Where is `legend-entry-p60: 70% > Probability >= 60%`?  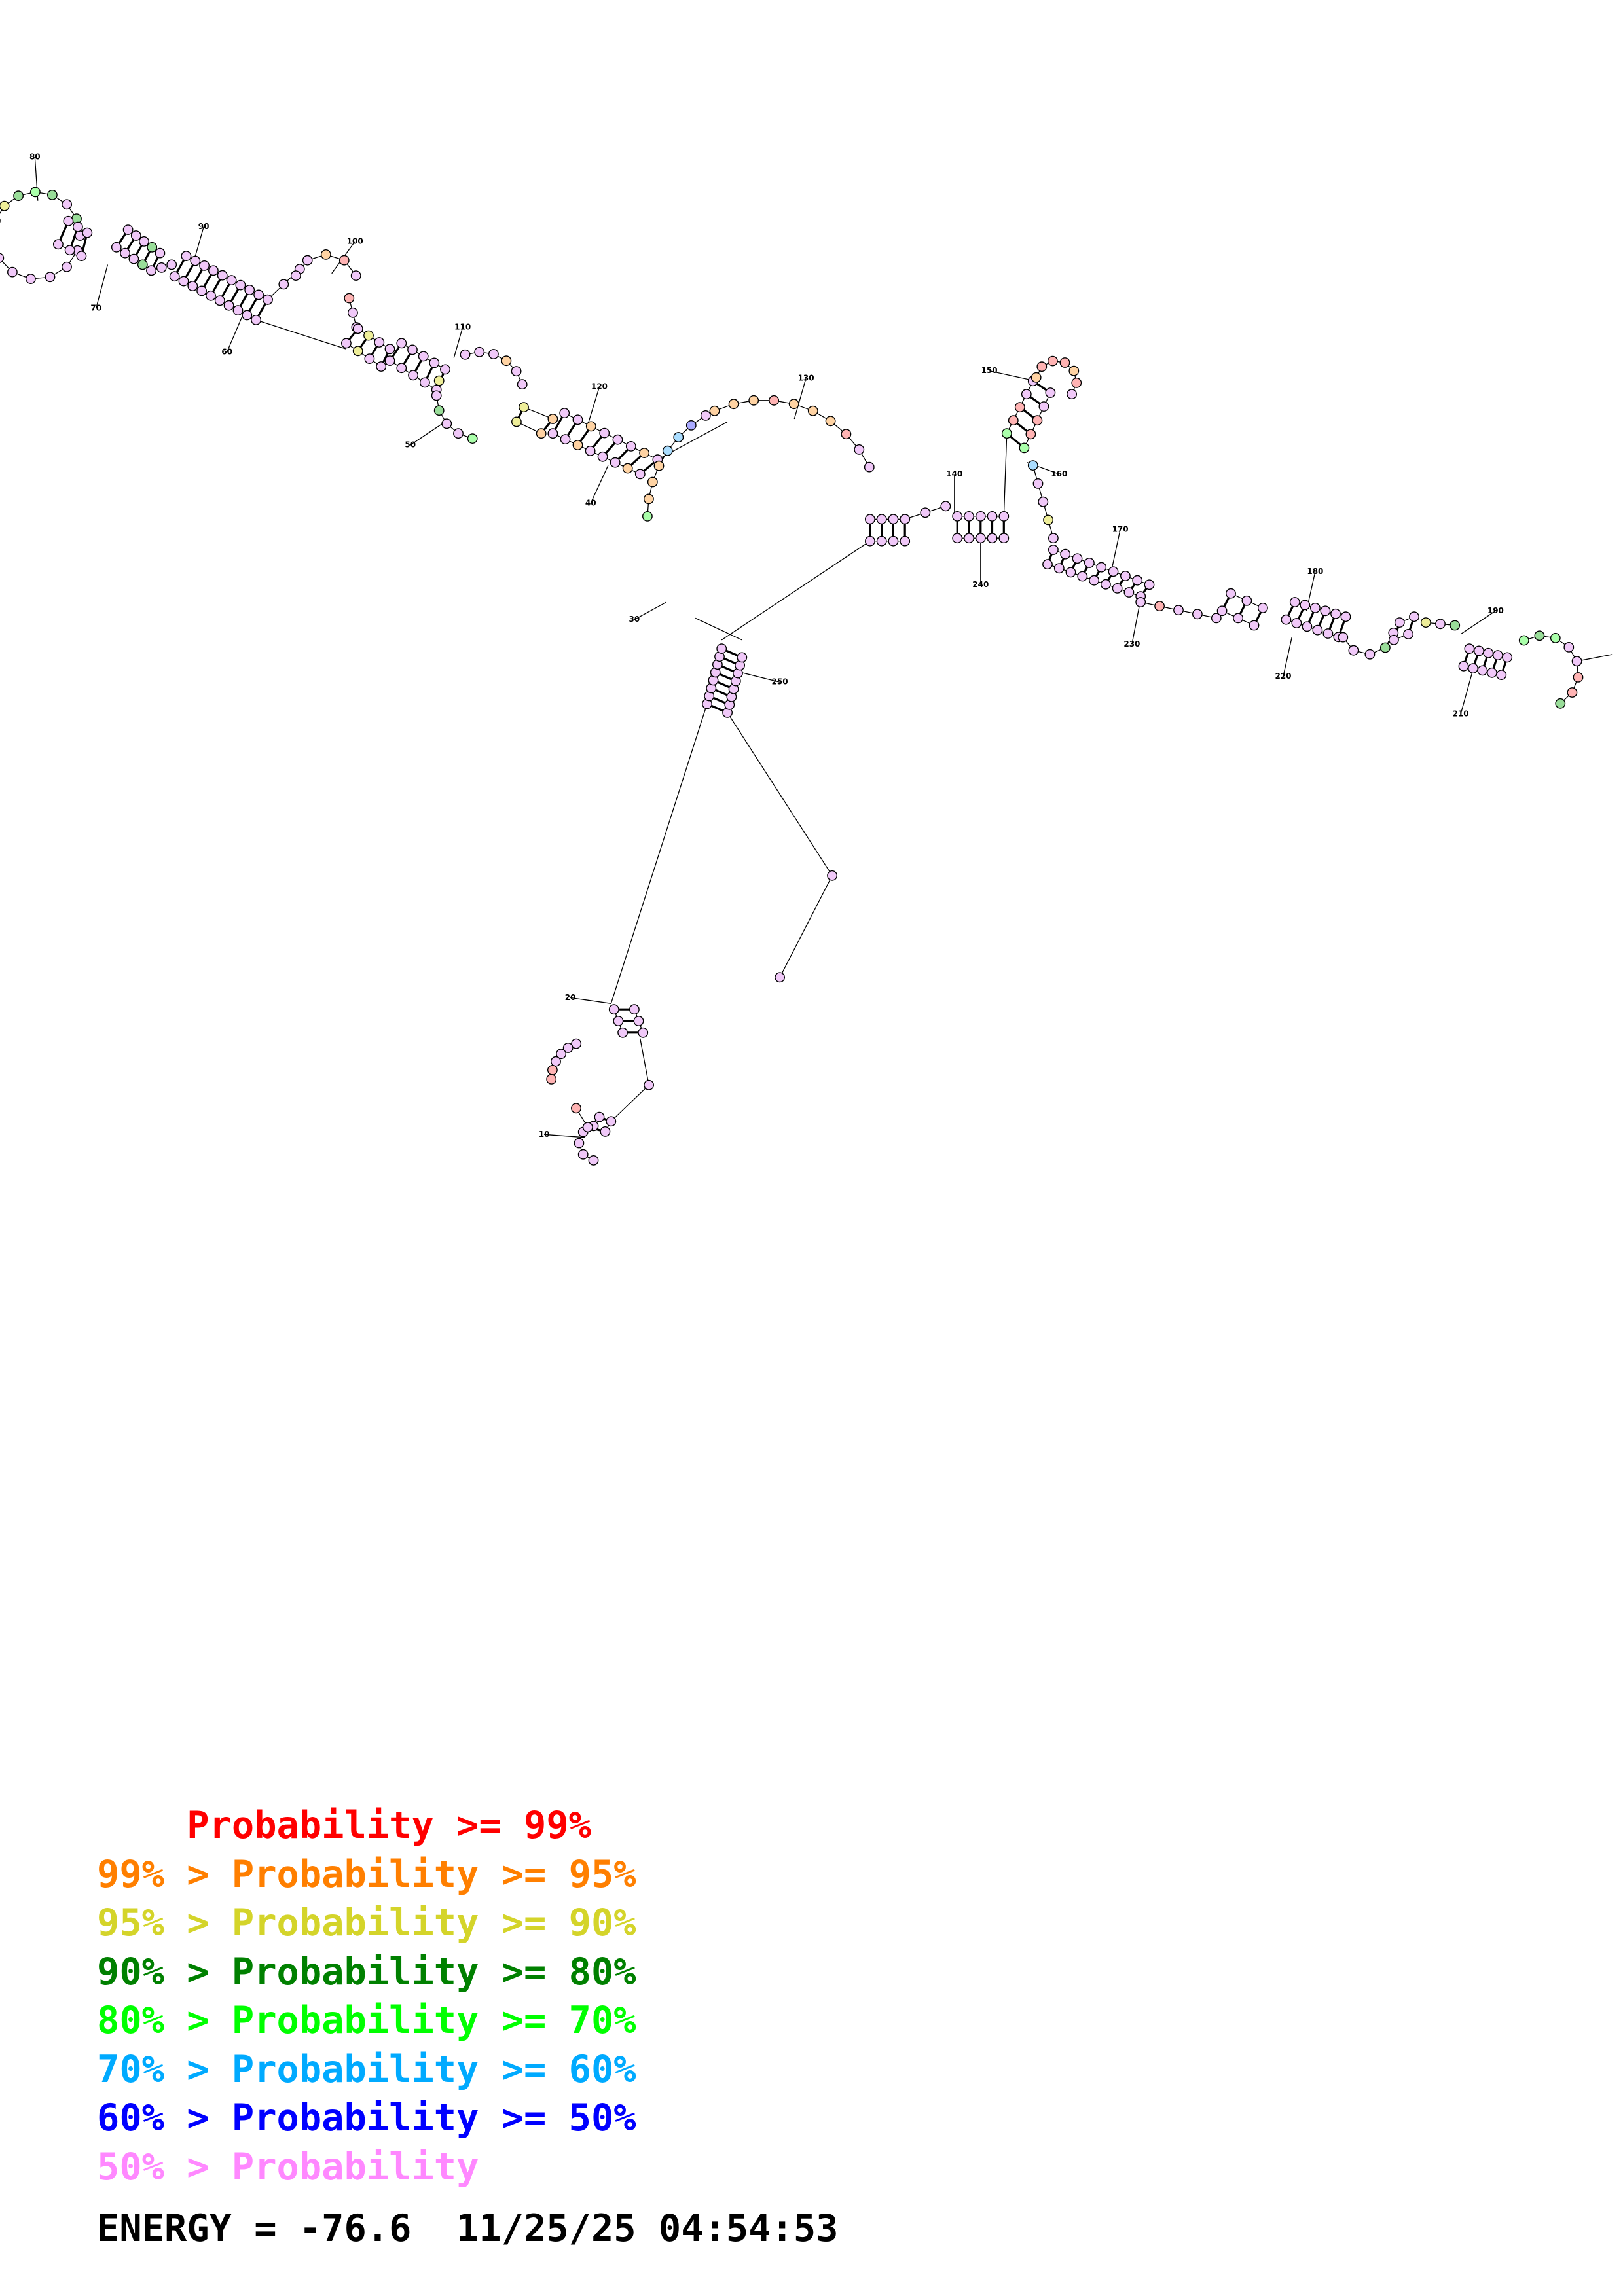
legend-entry-p60: 70% > Probability >= 60% is located at coordinates (522, 2069).